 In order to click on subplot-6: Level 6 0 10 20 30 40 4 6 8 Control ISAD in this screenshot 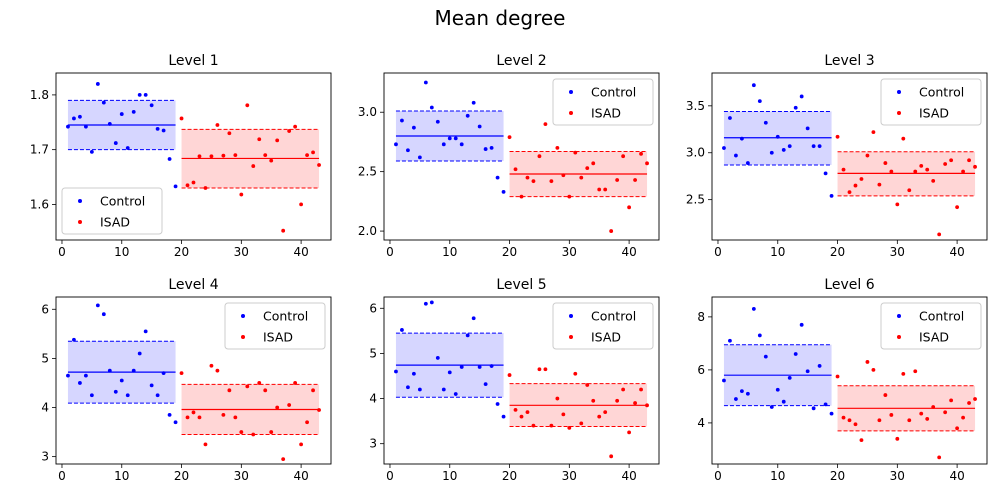, I will do `click(842, 380)`.